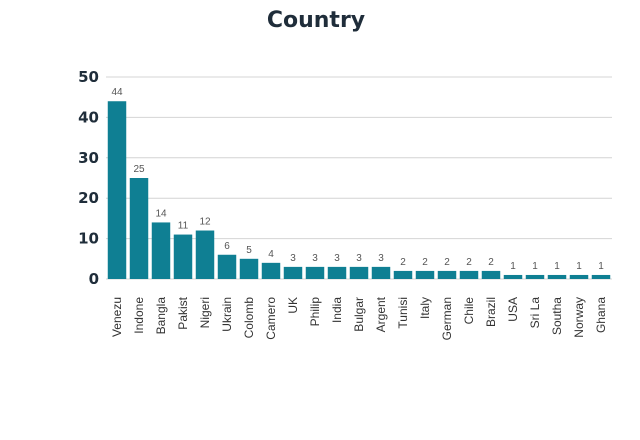 This screenshot has height=440, width=640. What do you see at coordinates (88, 178) in the screenshot?
I see `y-axis-ticks: 0 10 20 30 40 50` at bounding box center [88, 178].